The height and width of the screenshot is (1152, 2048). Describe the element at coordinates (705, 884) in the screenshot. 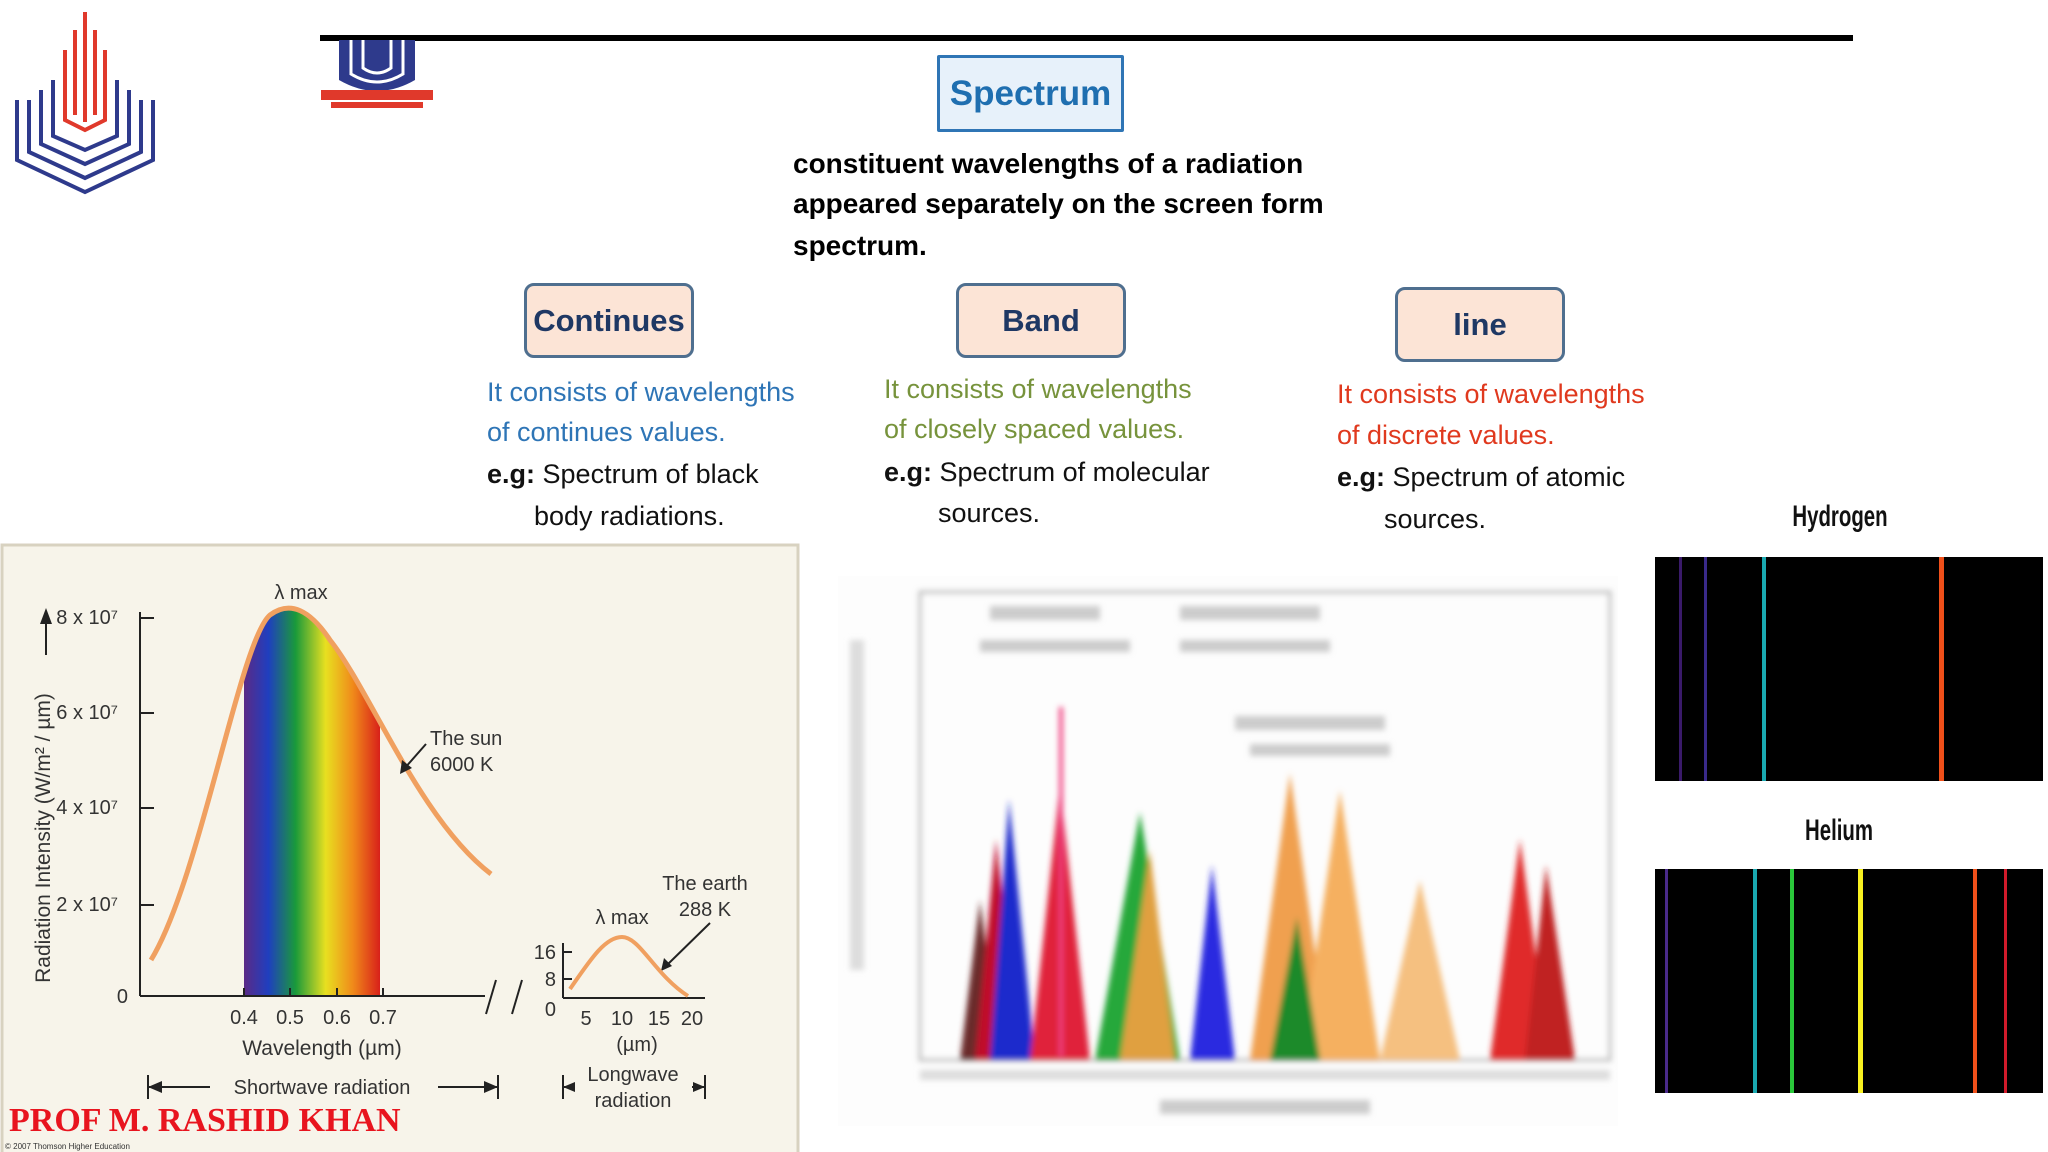

I see `earth-label: The earth` at that location.